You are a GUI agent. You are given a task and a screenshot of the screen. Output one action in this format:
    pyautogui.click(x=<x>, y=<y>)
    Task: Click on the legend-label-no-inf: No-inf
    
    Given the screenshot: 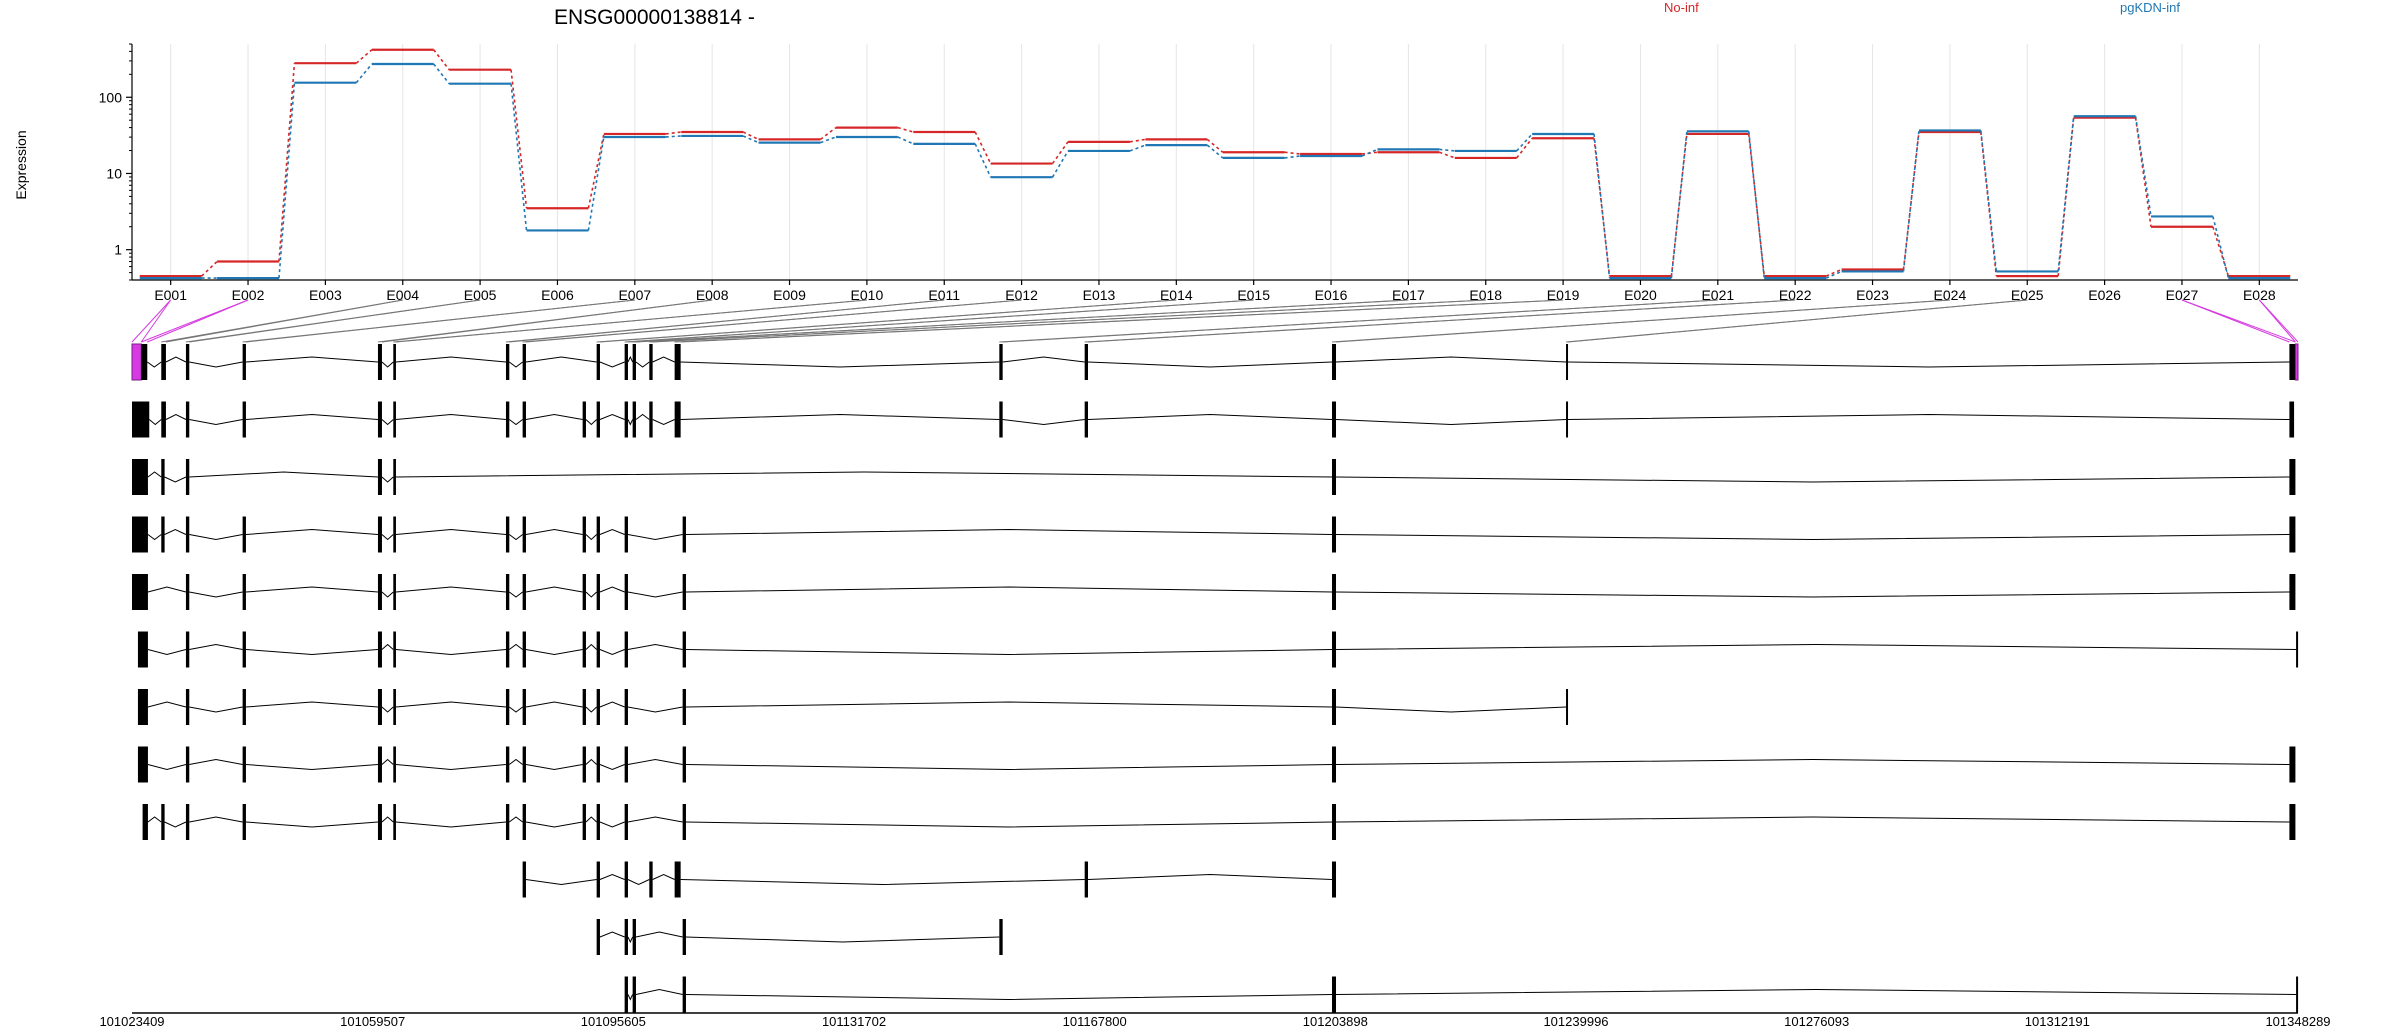 What is the action you would take?
    pyautogui.click(x=1681, y=7)
    